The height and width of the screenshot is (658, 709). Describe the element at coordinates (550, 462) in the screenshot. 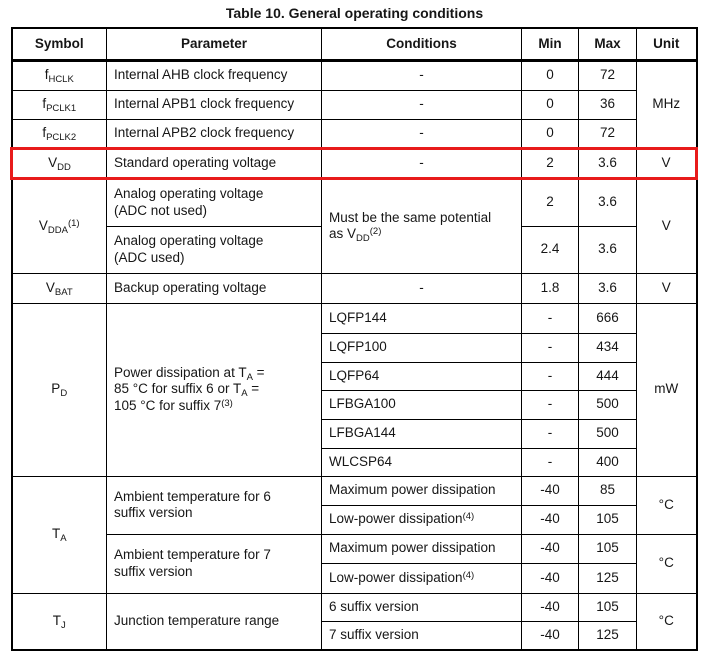

I see `cell-min-wlcsp64: -` at that location.